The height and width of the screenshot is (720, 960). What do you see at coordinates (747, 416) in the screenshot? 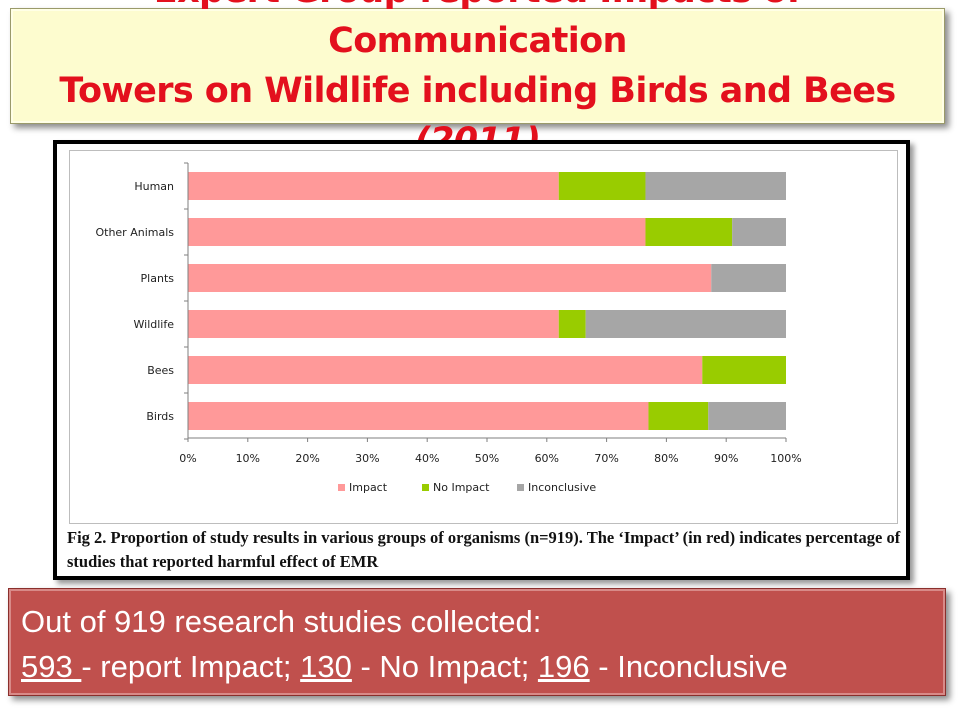
I see `bar-birds-inconclusive` at bounding box center [747, 416].